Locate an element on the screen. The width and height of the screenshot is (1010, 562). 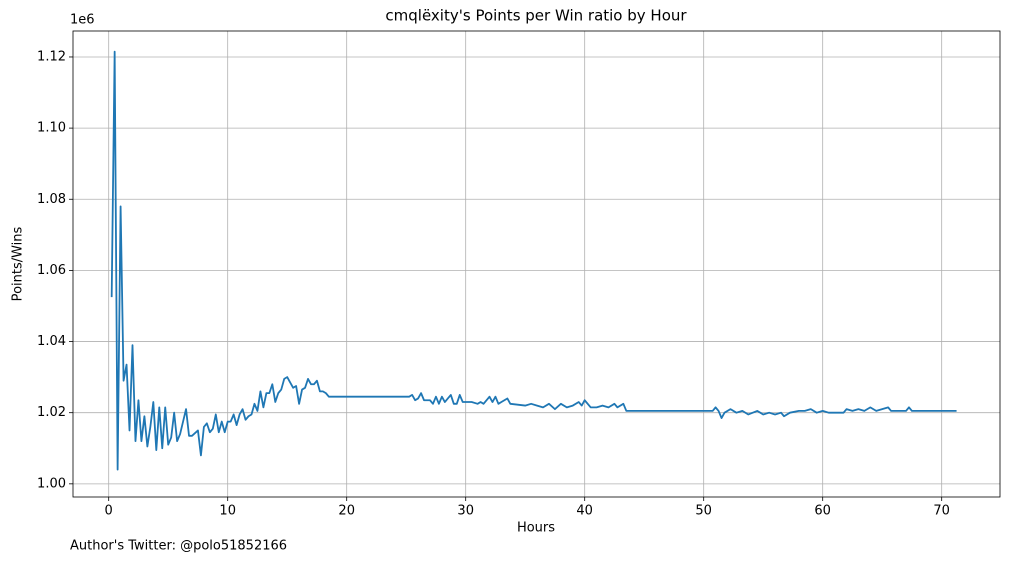
y-tick-label: 1.04 is located at coordinates (51, 341).